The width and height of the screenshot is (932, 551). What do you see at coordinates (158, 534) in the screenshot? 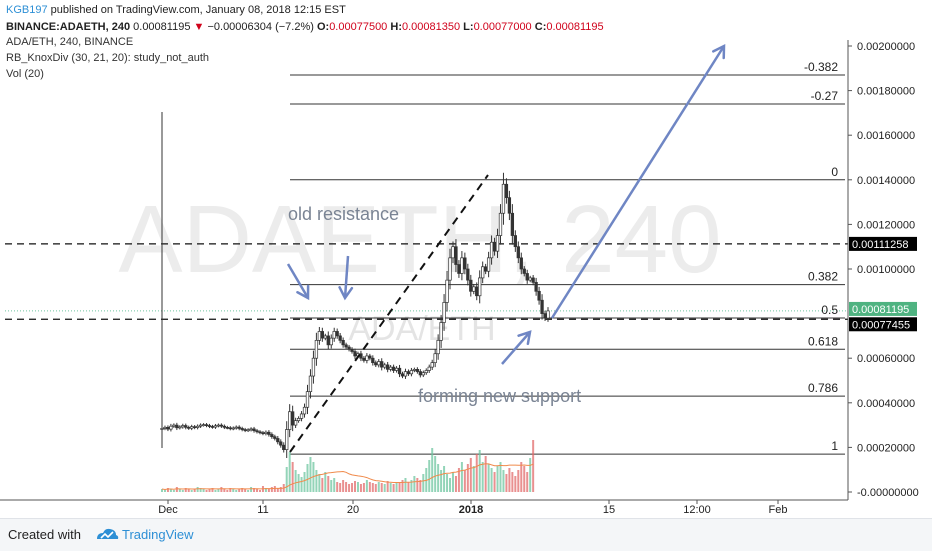
I see `tradingview-link: TradingView` at bounding box center [158, 534].